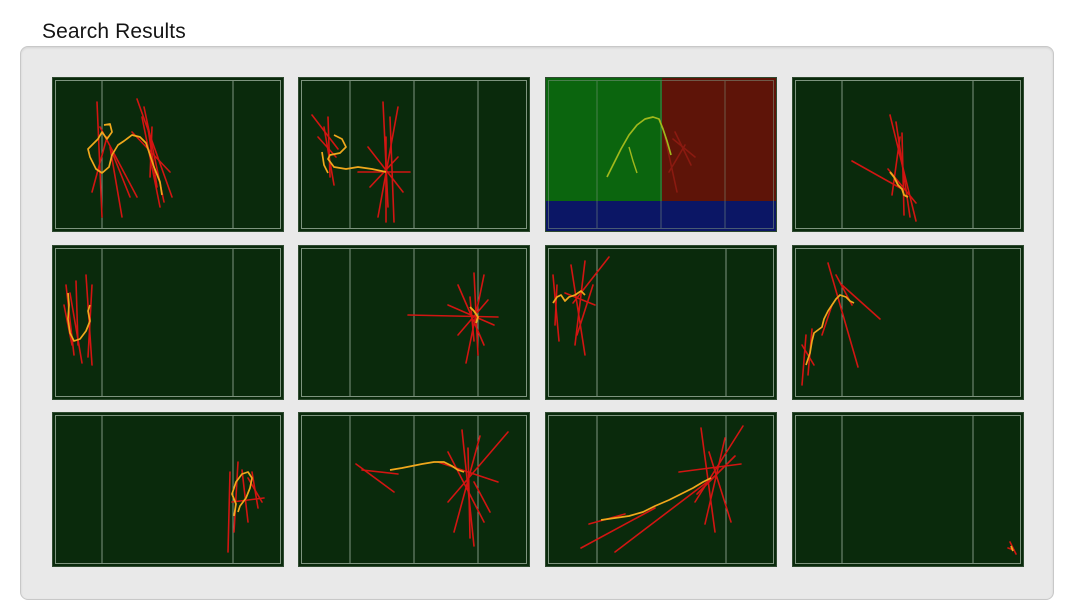 The height and width of the screenshot is (614, 1076). What do you see at coordinates (114, 31) in the screenshot?
I see `search-results-group-title: Search Results` at bounding box center [114, 31].